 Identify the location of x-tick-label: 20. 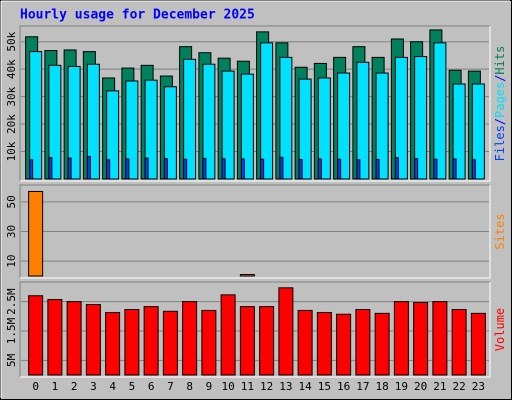
(420, 386).